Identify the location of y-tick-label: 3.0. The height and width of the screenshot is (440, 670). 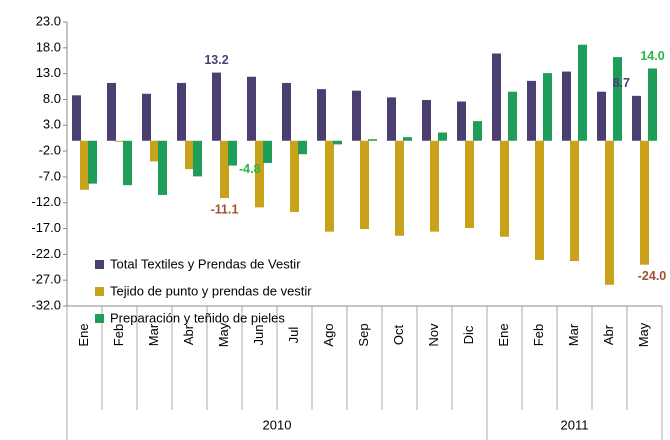
(52, 124).